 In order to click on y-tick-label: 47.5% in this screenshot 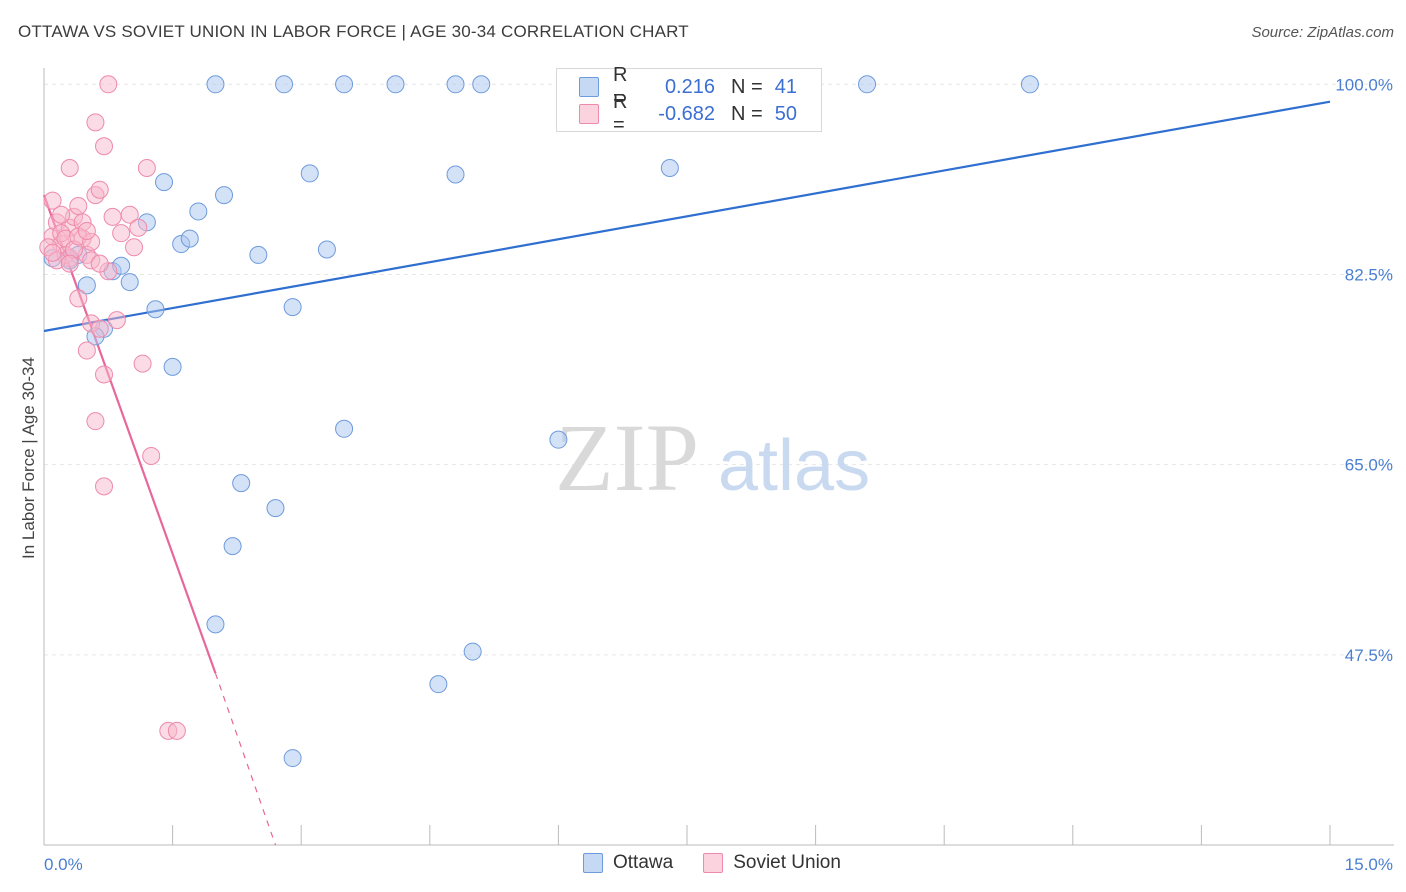, I will do `click(1369, 655)`.